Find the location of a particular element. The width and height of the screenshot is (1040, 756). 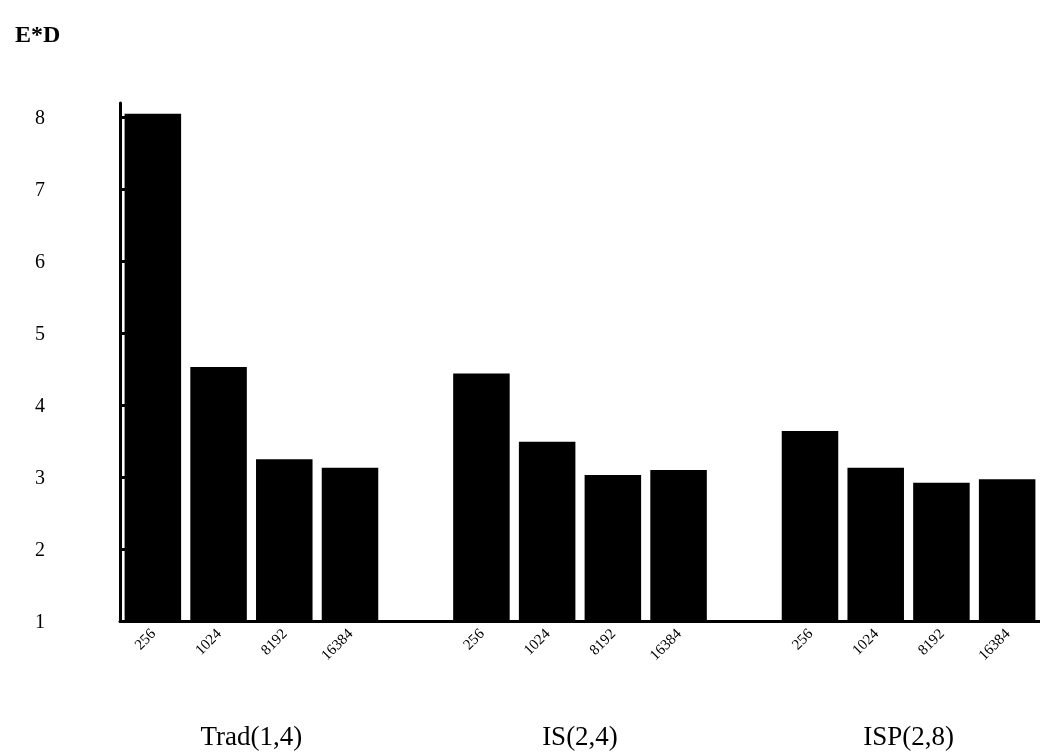

y-tick-label: 3 is located at coordinates (40, 477).